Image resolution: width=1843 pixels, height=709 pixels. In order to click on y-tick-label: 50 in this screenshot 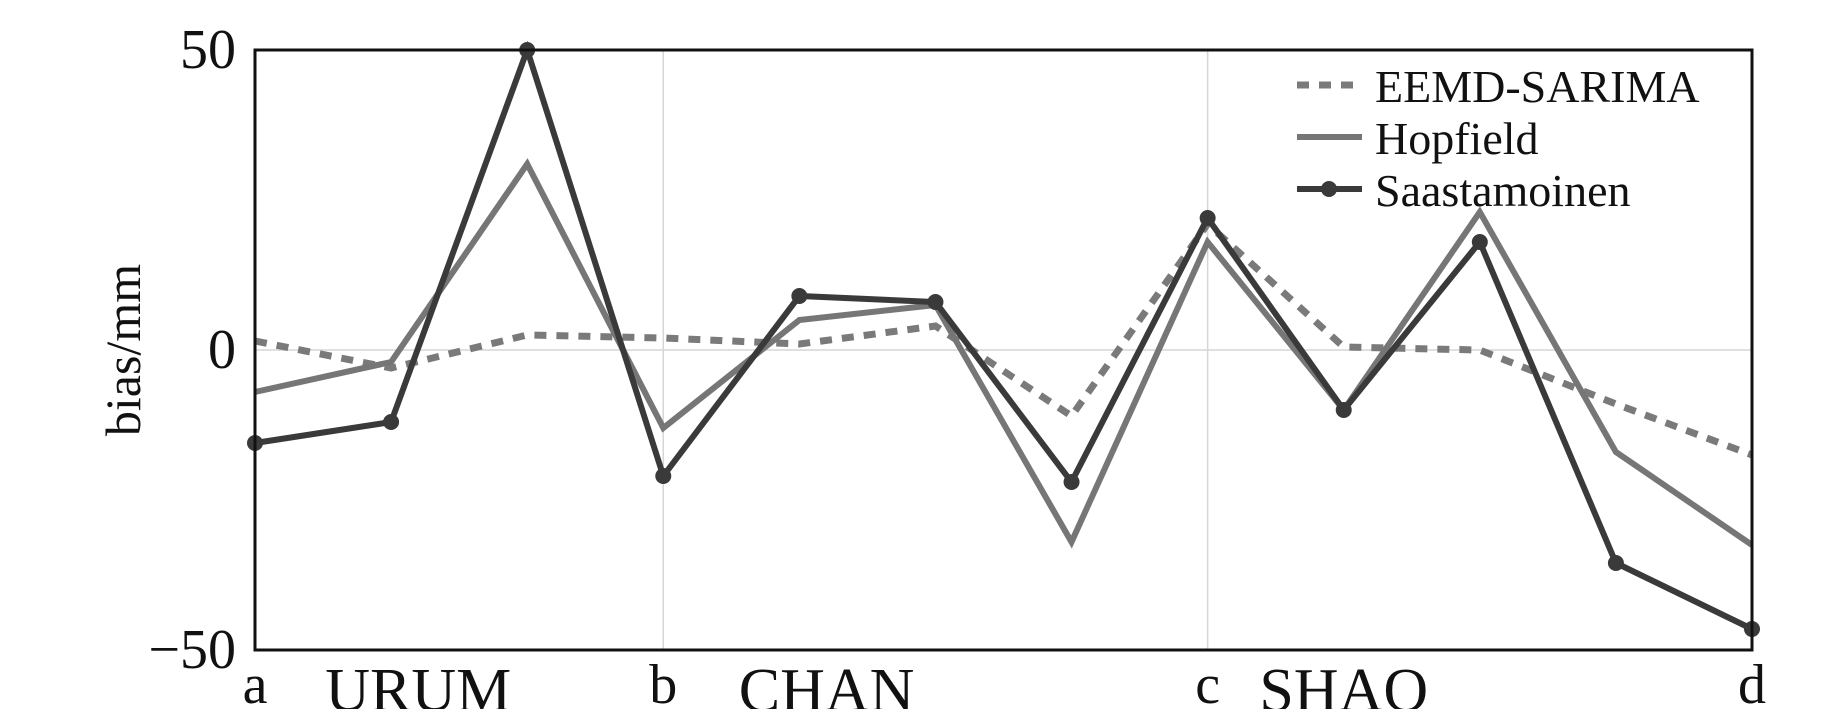, I will do `click(208, 50)`.